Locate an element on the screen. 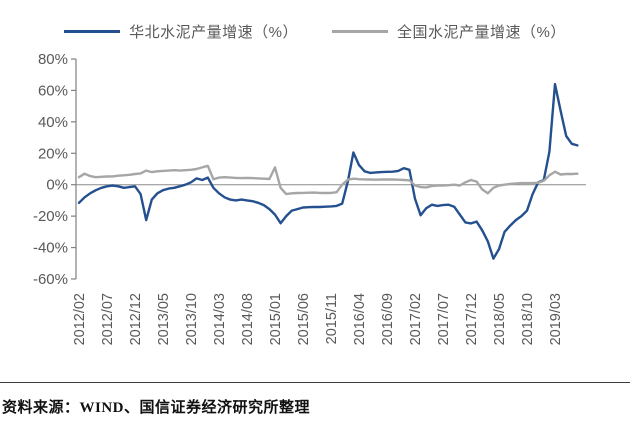 The image size is (630, 433). x-tick-label: 2019/03 is located at coordinates (556, 319).